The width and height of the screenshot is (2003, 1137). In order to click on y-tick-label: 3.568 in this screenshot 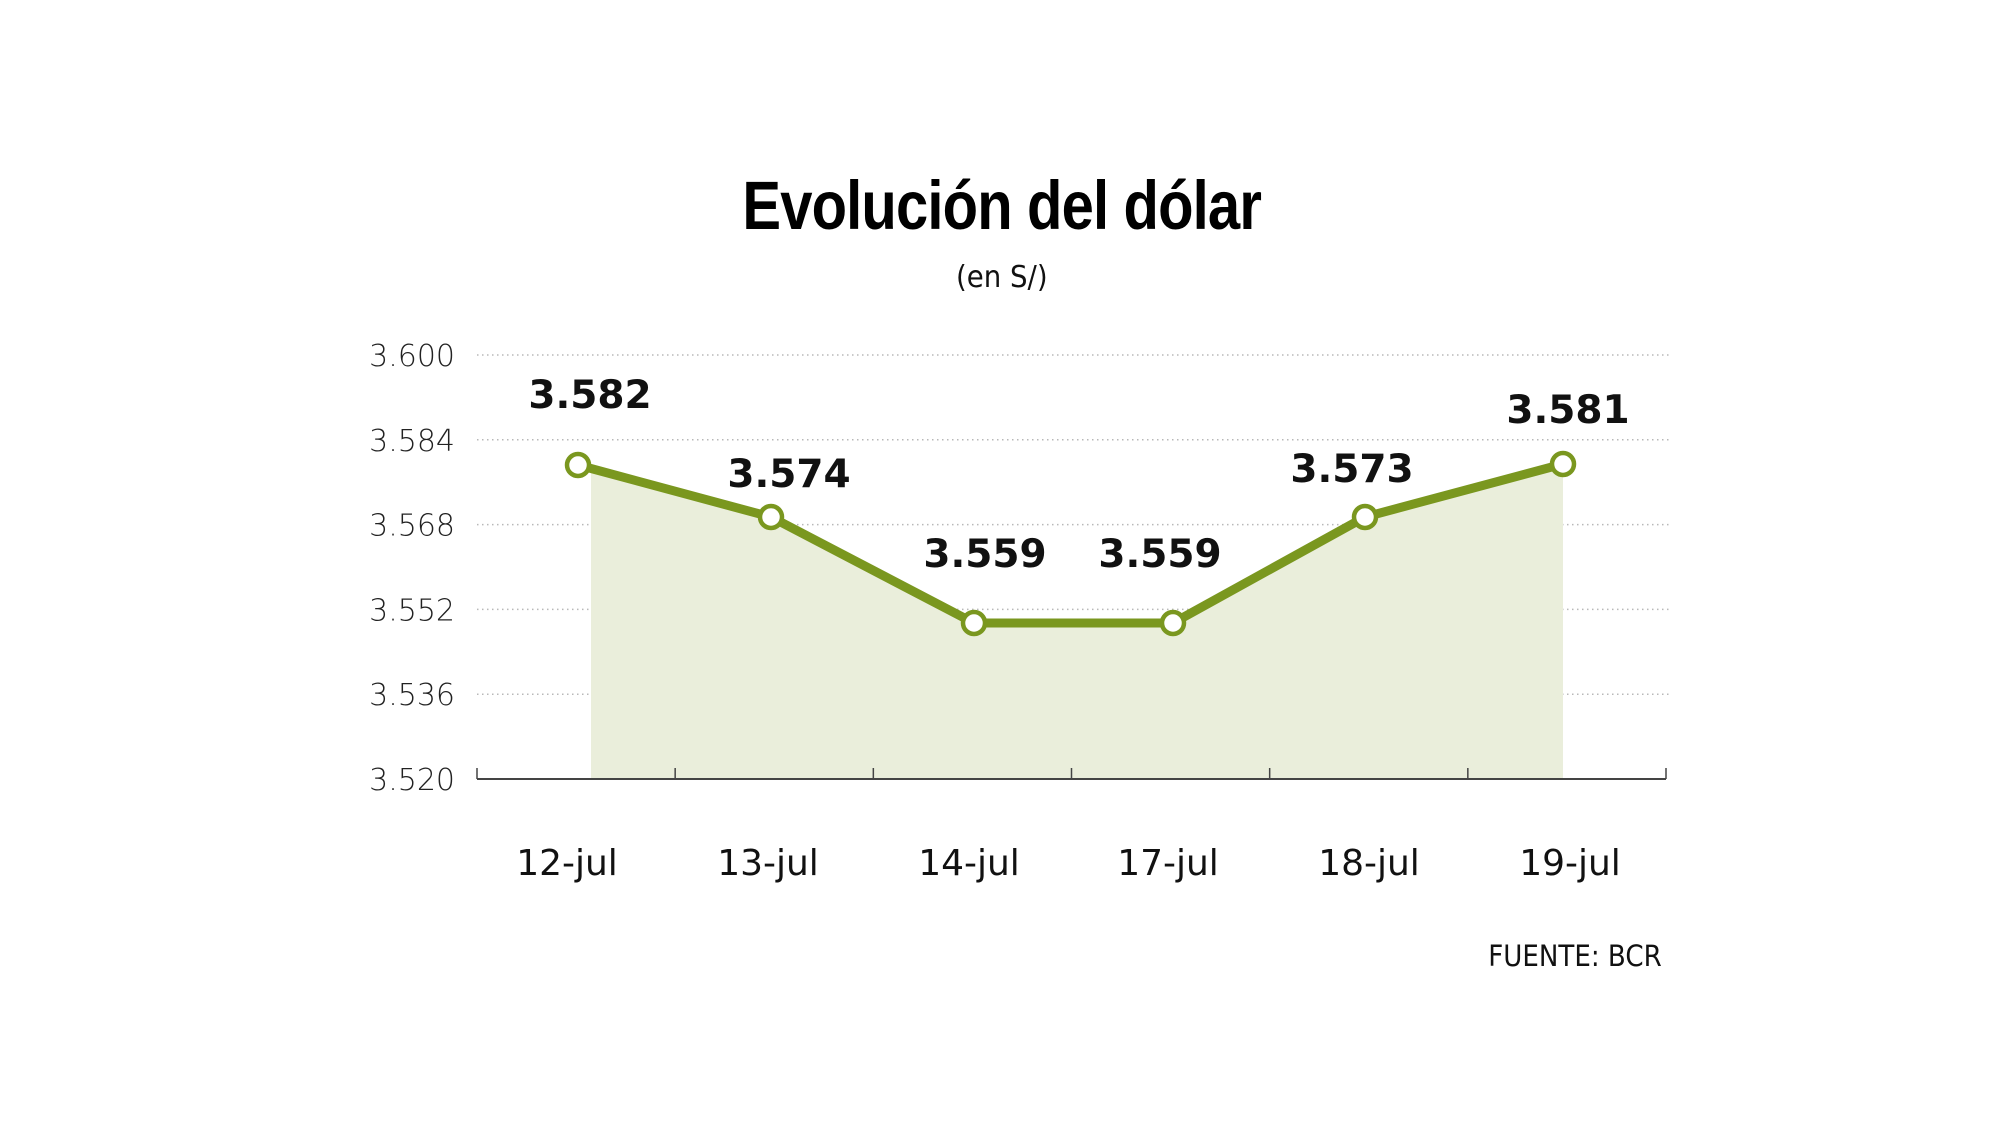, I will do `click(412, 526)`.